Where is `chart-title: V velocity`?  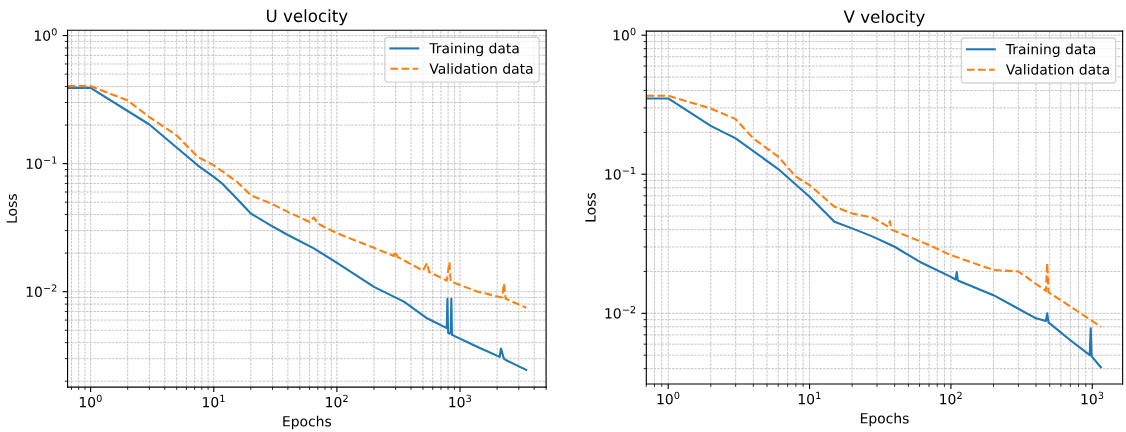
chart-title: V velocity is located at coordinates (884, 18).